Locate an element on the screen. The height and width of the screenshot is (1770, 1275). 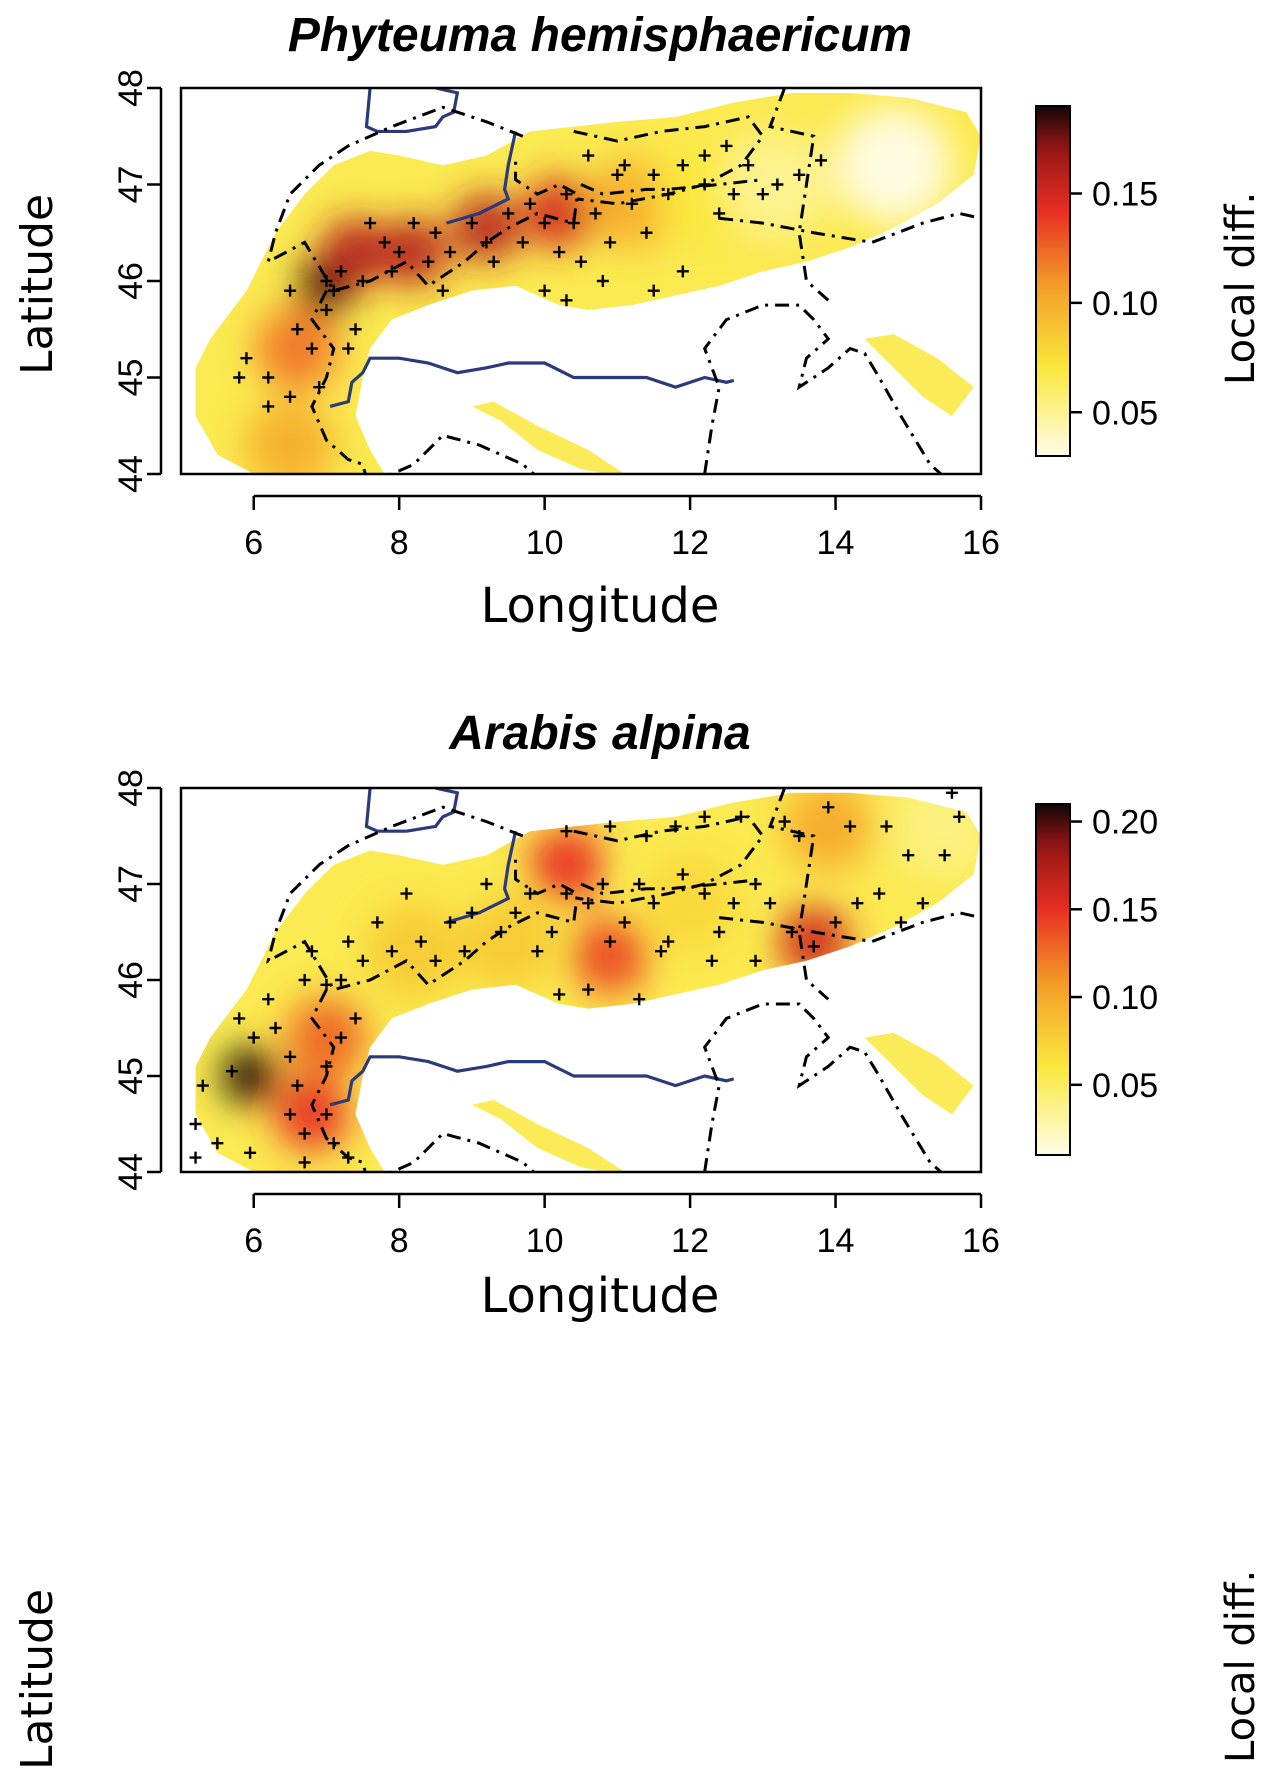
sample-sites is located at coordinates (530, 276).